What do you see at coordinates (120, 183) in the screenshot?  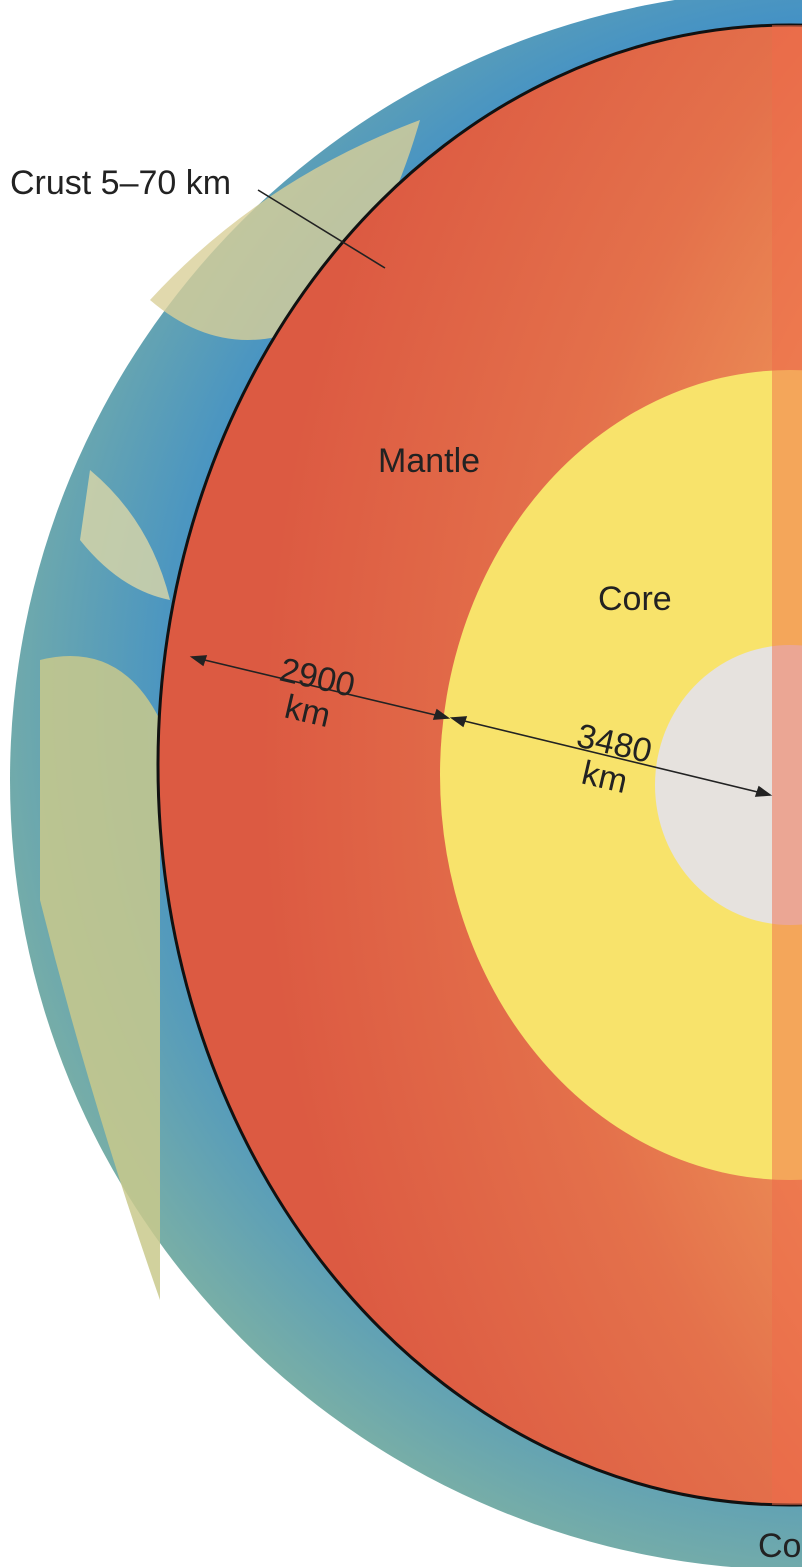 I see `crust-label: Crust 5–70 km` at bounding box center [120, 183].